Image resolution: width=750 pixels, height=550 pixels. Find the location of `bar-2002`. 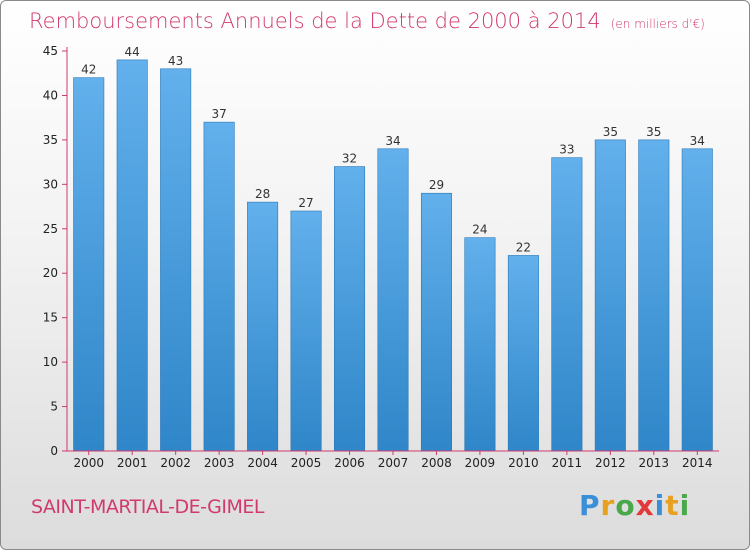

bar-2002 is located at coordinates (176, 260).